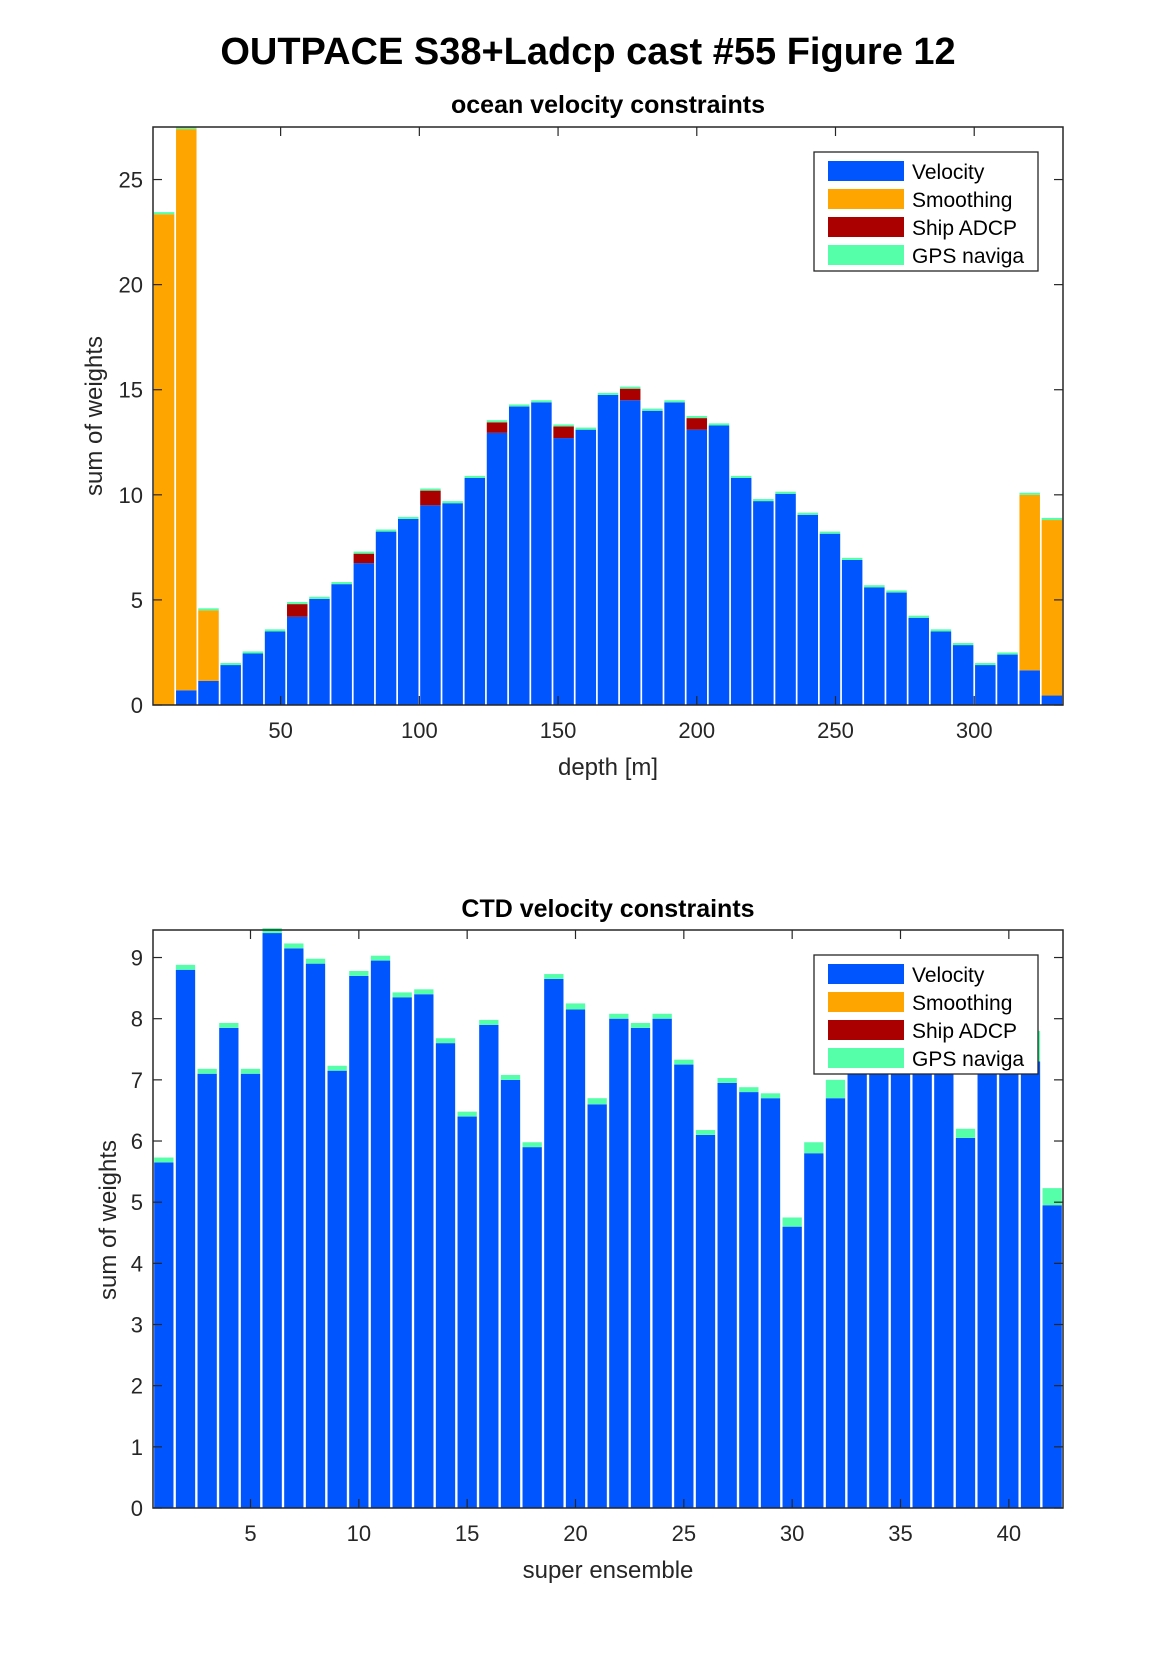 The width and height of the screenshot is (1165, 1679). What do you see at coordinates (962, 1003) in the screenshot?
I see `ctd-legend-label-smoothing: Smoothing` at bounding box center [962, 1003].